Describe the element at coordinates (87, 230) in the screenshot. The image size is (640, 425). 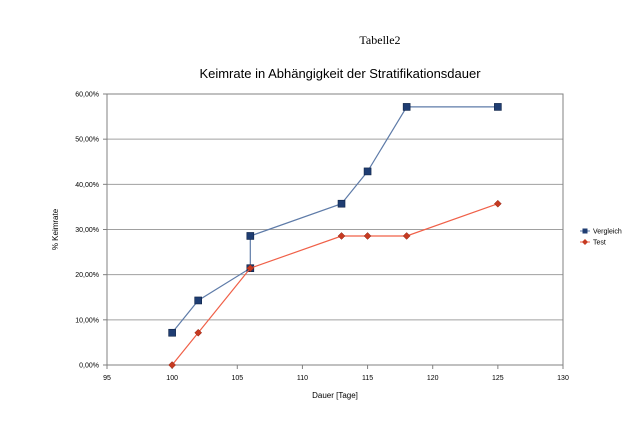
I see `y-tick-label: 30,00%` at that location.